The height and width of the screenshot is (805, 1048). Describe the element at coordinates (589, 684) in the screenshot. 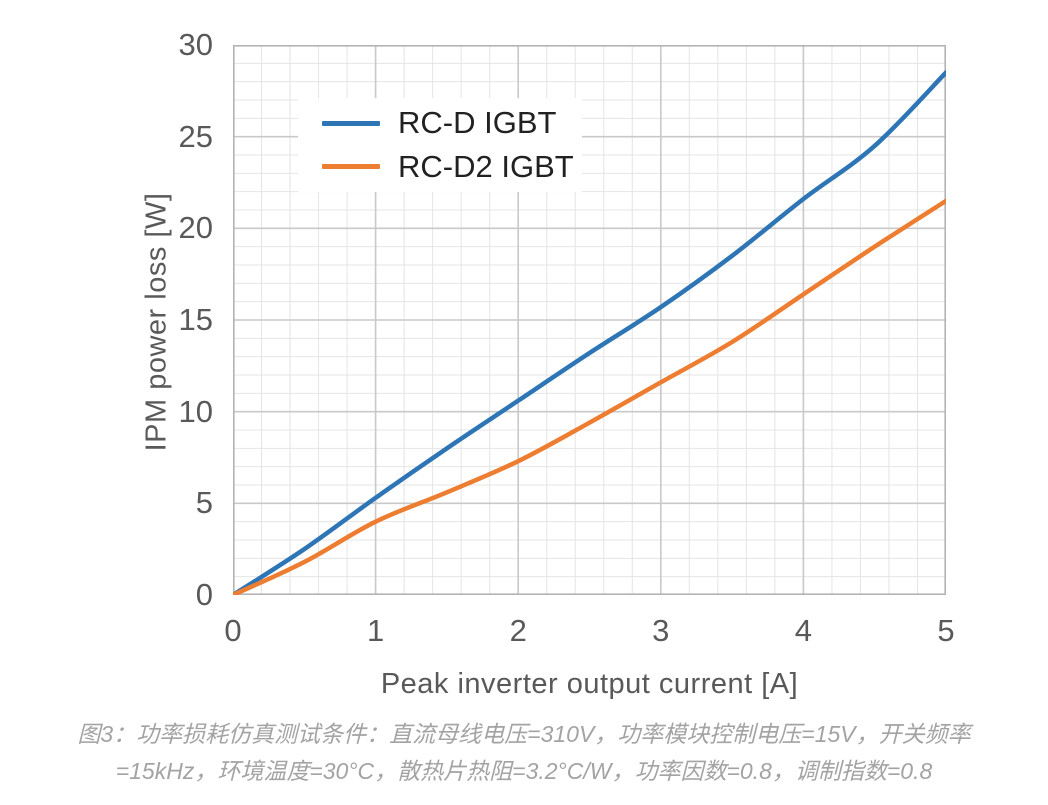

I see `x-axis-label: Peak inverter output current [A]` at that location.